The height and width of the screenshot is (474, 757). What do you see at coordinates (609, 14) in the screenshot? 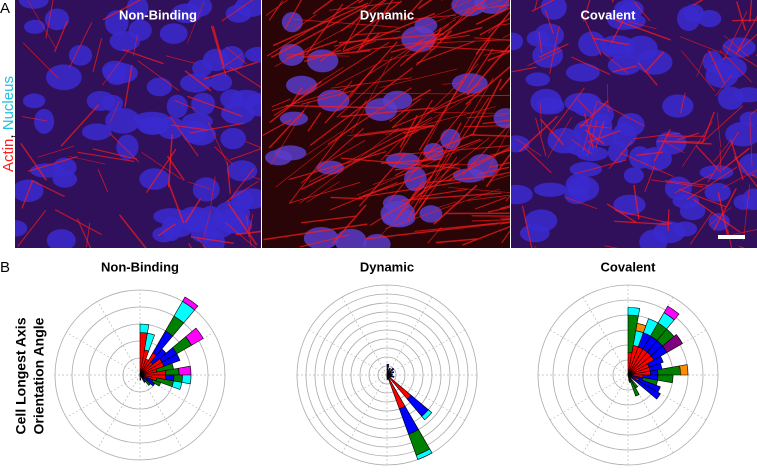
I see `panel-title: Covalent` at bounding box center [609, 14].